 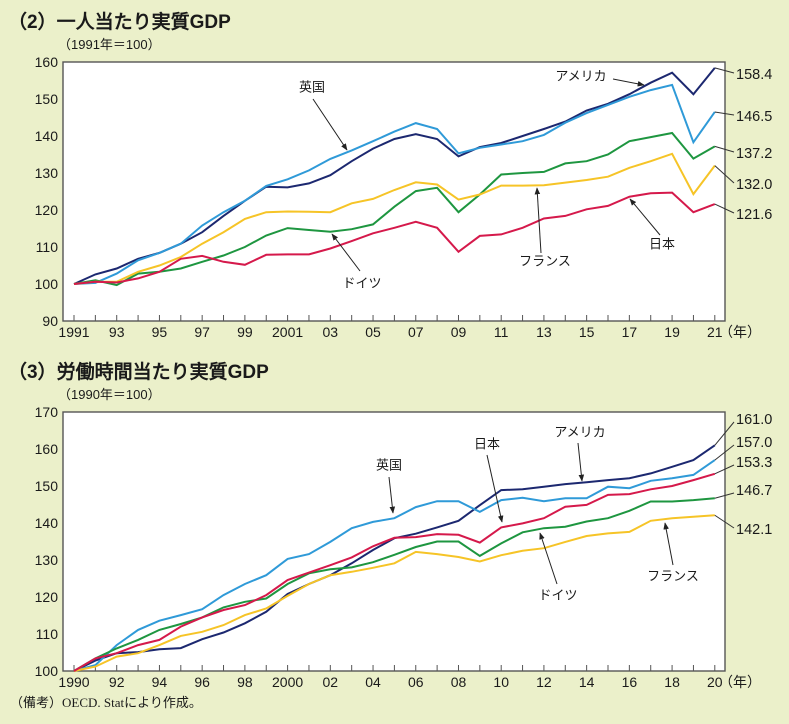 What do you see at coordinates (459, 682) in the screenshot?
I see `x-tick-label: 08` at bounding box center [459, 682].